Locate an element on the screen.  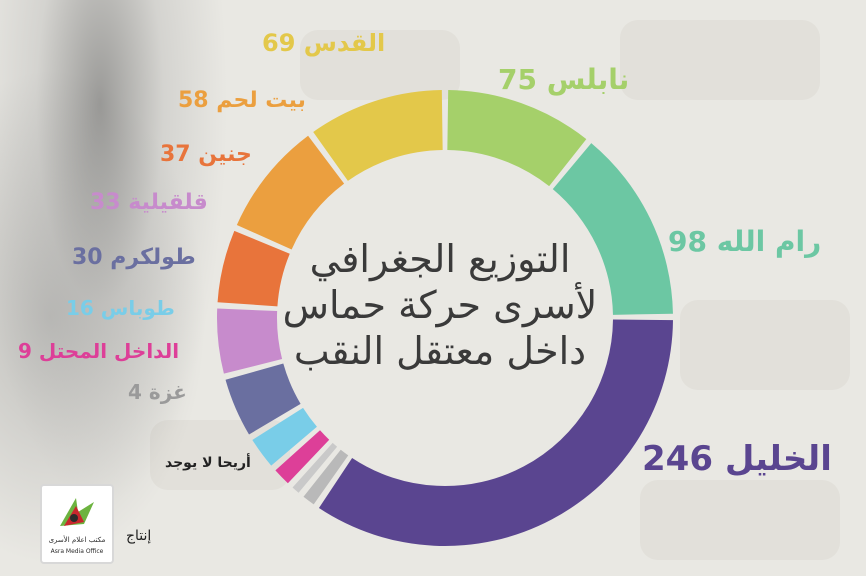
label-bethlehem: بيت لحم 58 is located at coordinates (242, 100).